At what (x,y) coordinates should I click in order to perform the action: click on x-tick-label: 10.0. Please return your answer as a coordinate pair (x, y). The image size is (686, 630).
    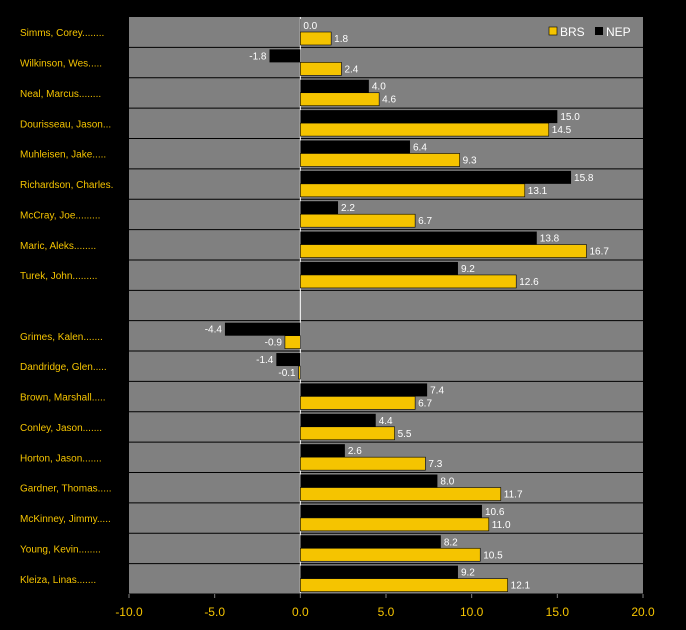
    Looking at the image, I should click on (472, 612).